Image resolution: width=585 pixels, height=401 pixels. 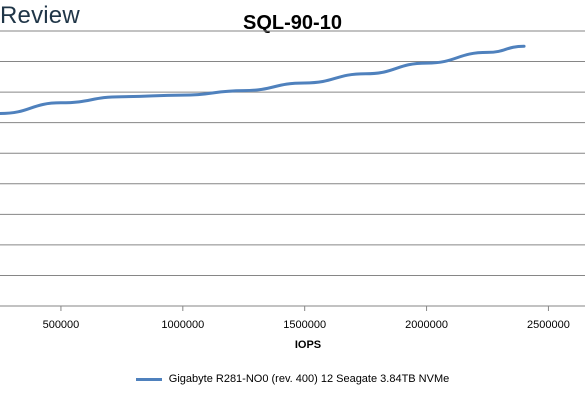 What do you see at coordinates (306, 318) in the screenshot?
I see `x-axis-ticks: 500000 1000000 1500000 2000000 2500000` at bounding box center [306, 318].